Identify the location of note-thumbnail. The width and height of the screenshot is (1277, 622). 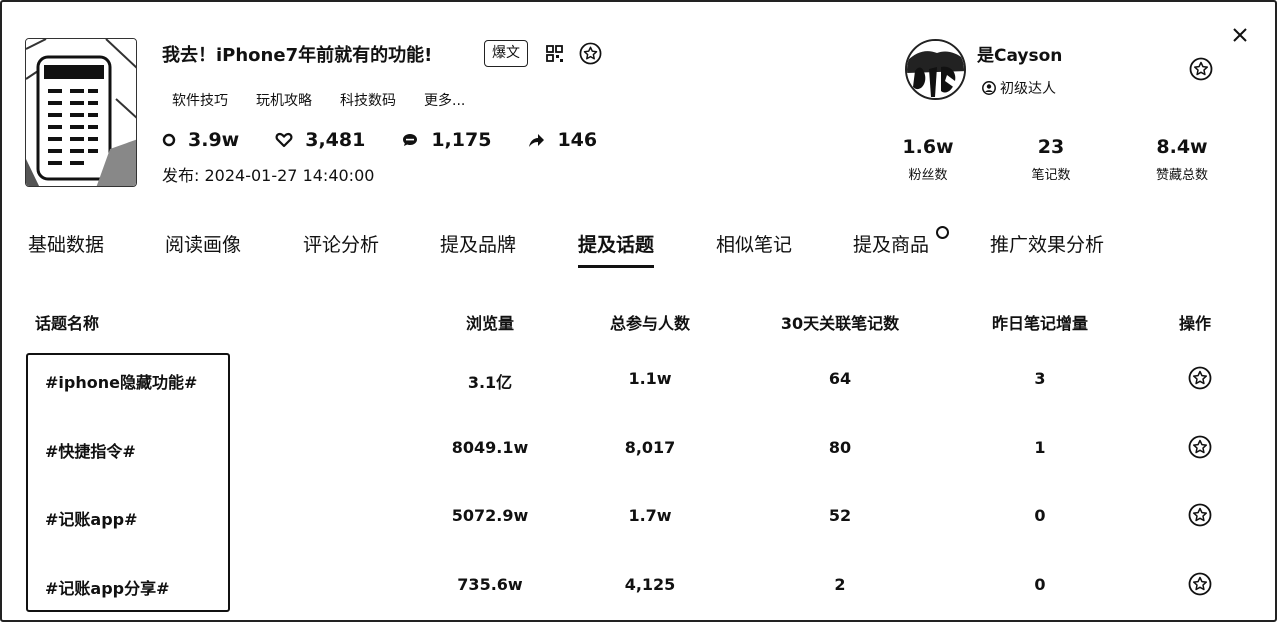
(81, 112).